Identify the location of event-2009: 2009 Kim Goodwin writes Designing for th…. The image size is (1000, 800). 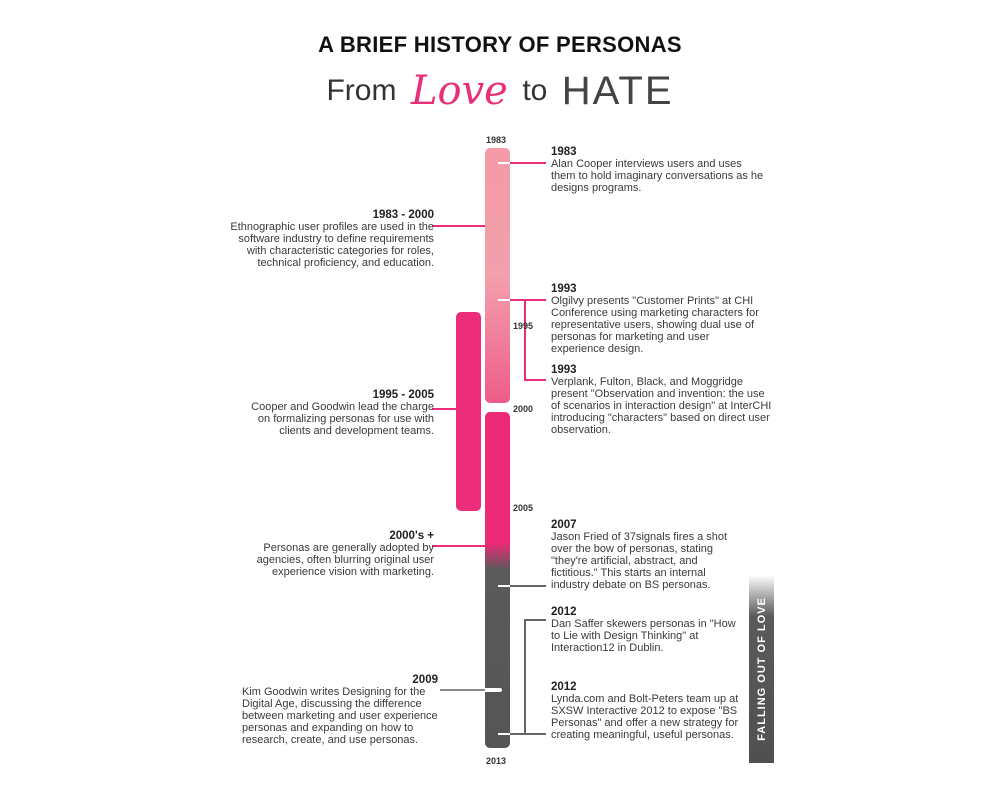
(340, 710).